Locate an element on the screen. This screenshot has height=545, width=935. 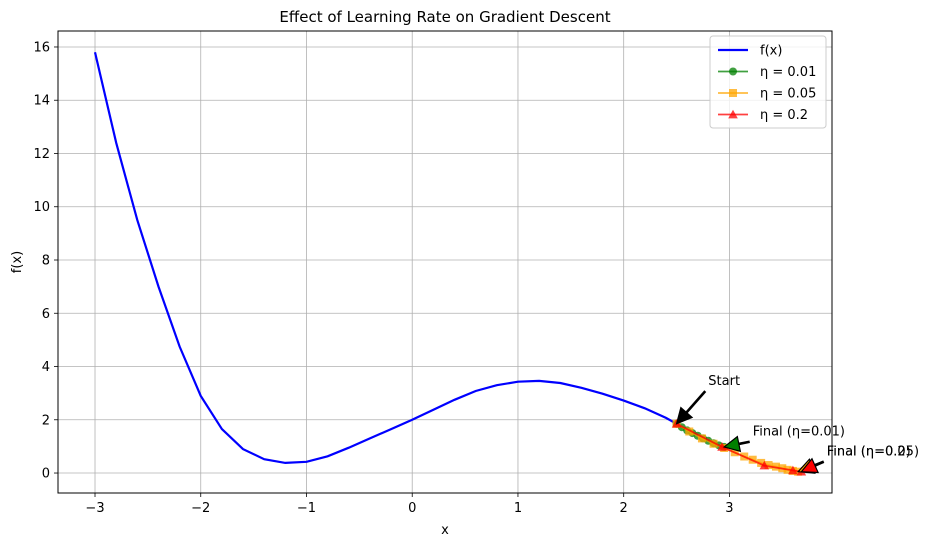
legend: f(x) η = 0.01 η = 0.05 η = 0.2 is located at coordinates (768, 82).